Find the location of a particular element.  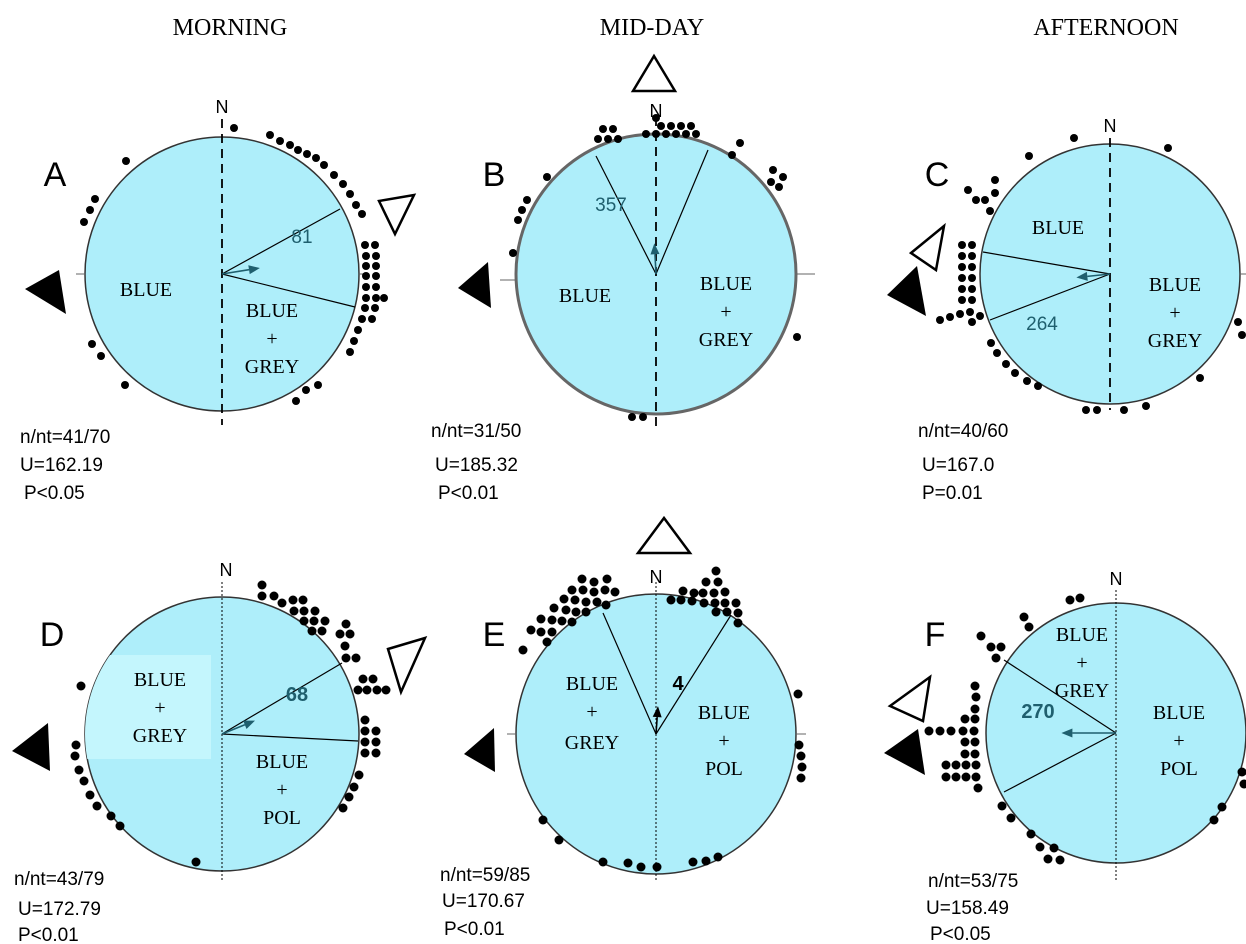

panel-letter: D is located at coordinates (52, 635).